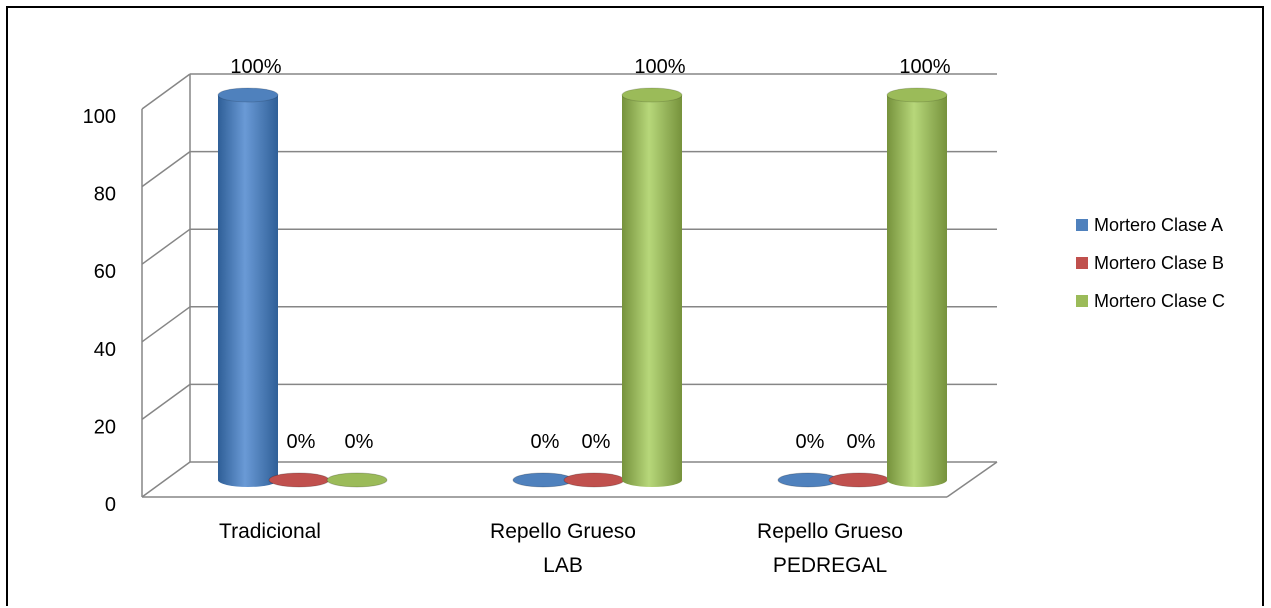 The width and height of the screenshot is (1271, 608). I want to click on y-tick-label: 20, so click(105, 427).